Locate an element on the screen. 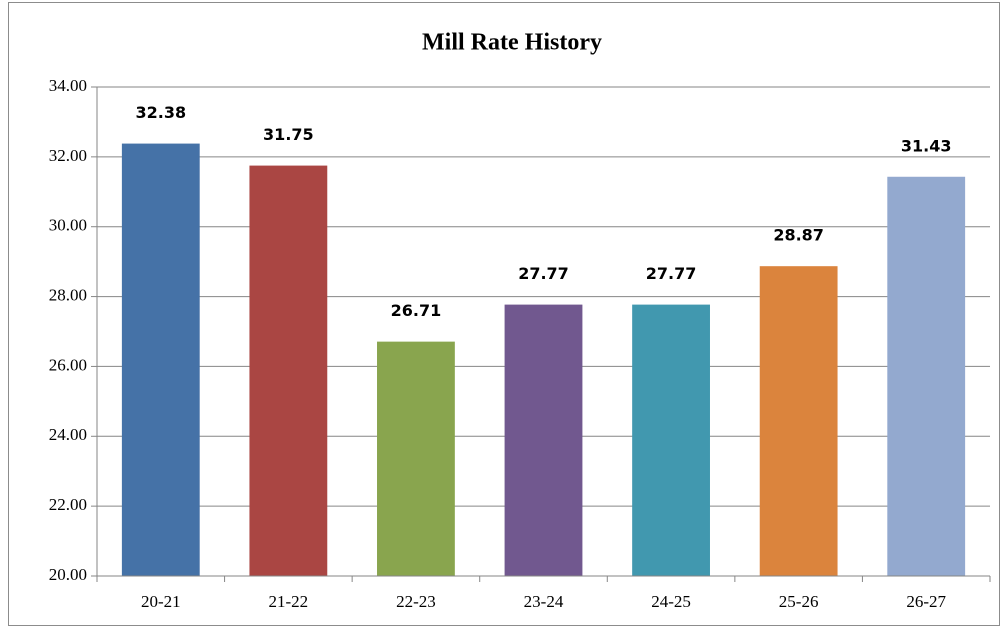  data-label: 32.38 is located at coordinates (160, 112).